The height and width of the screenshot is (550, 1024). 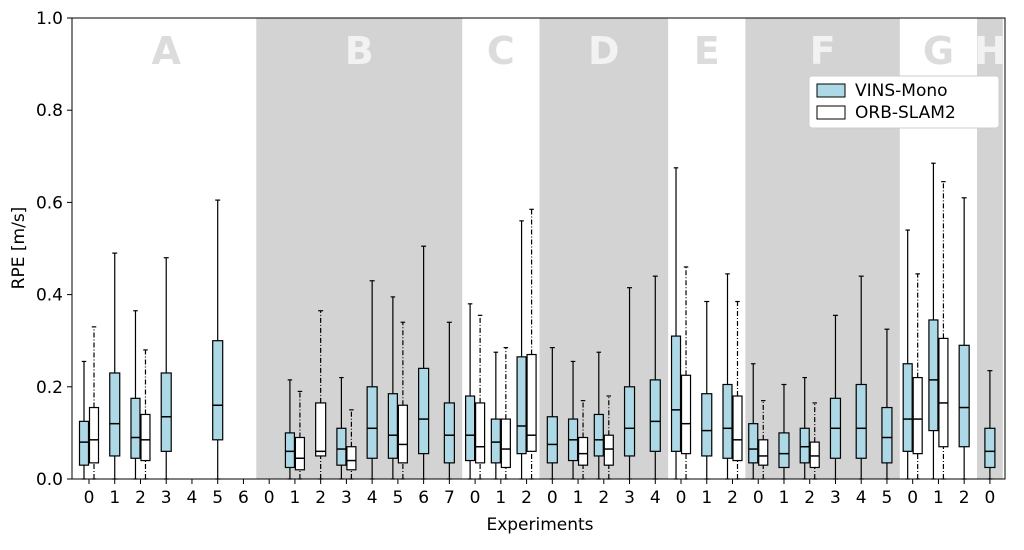 I want to click on y-tick-label: 1.0, so click(x=49, y=19).